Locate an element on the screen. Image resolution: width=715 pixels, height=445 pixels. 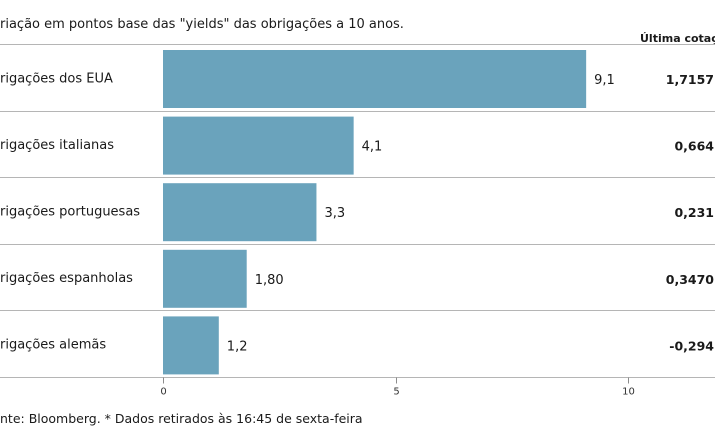
category-label: rigações alemãs is located at coordinates (53, 345).